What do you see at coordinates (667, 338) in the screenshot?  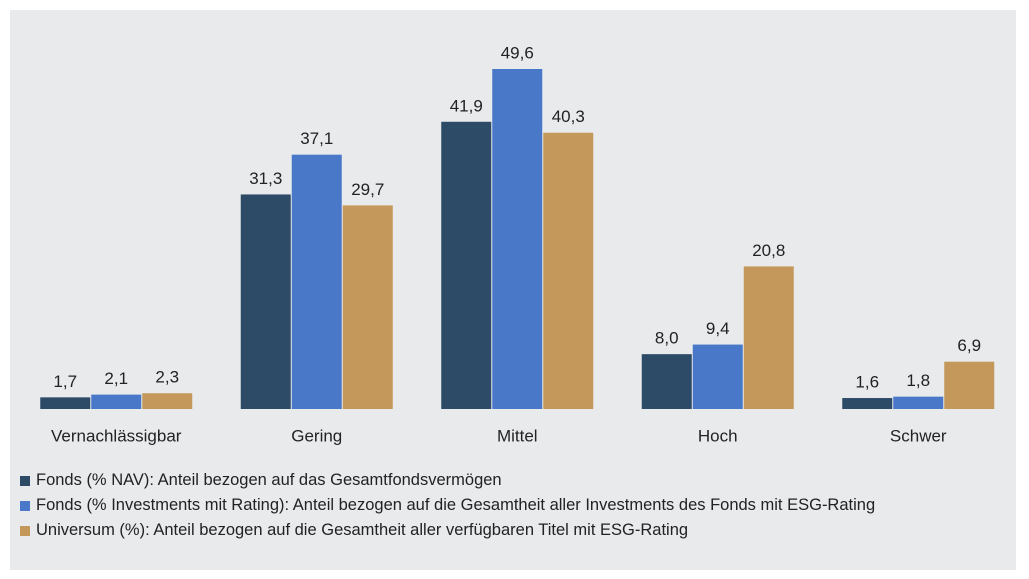 I see `data-label: 8,0` at bounding box center [667, 338].